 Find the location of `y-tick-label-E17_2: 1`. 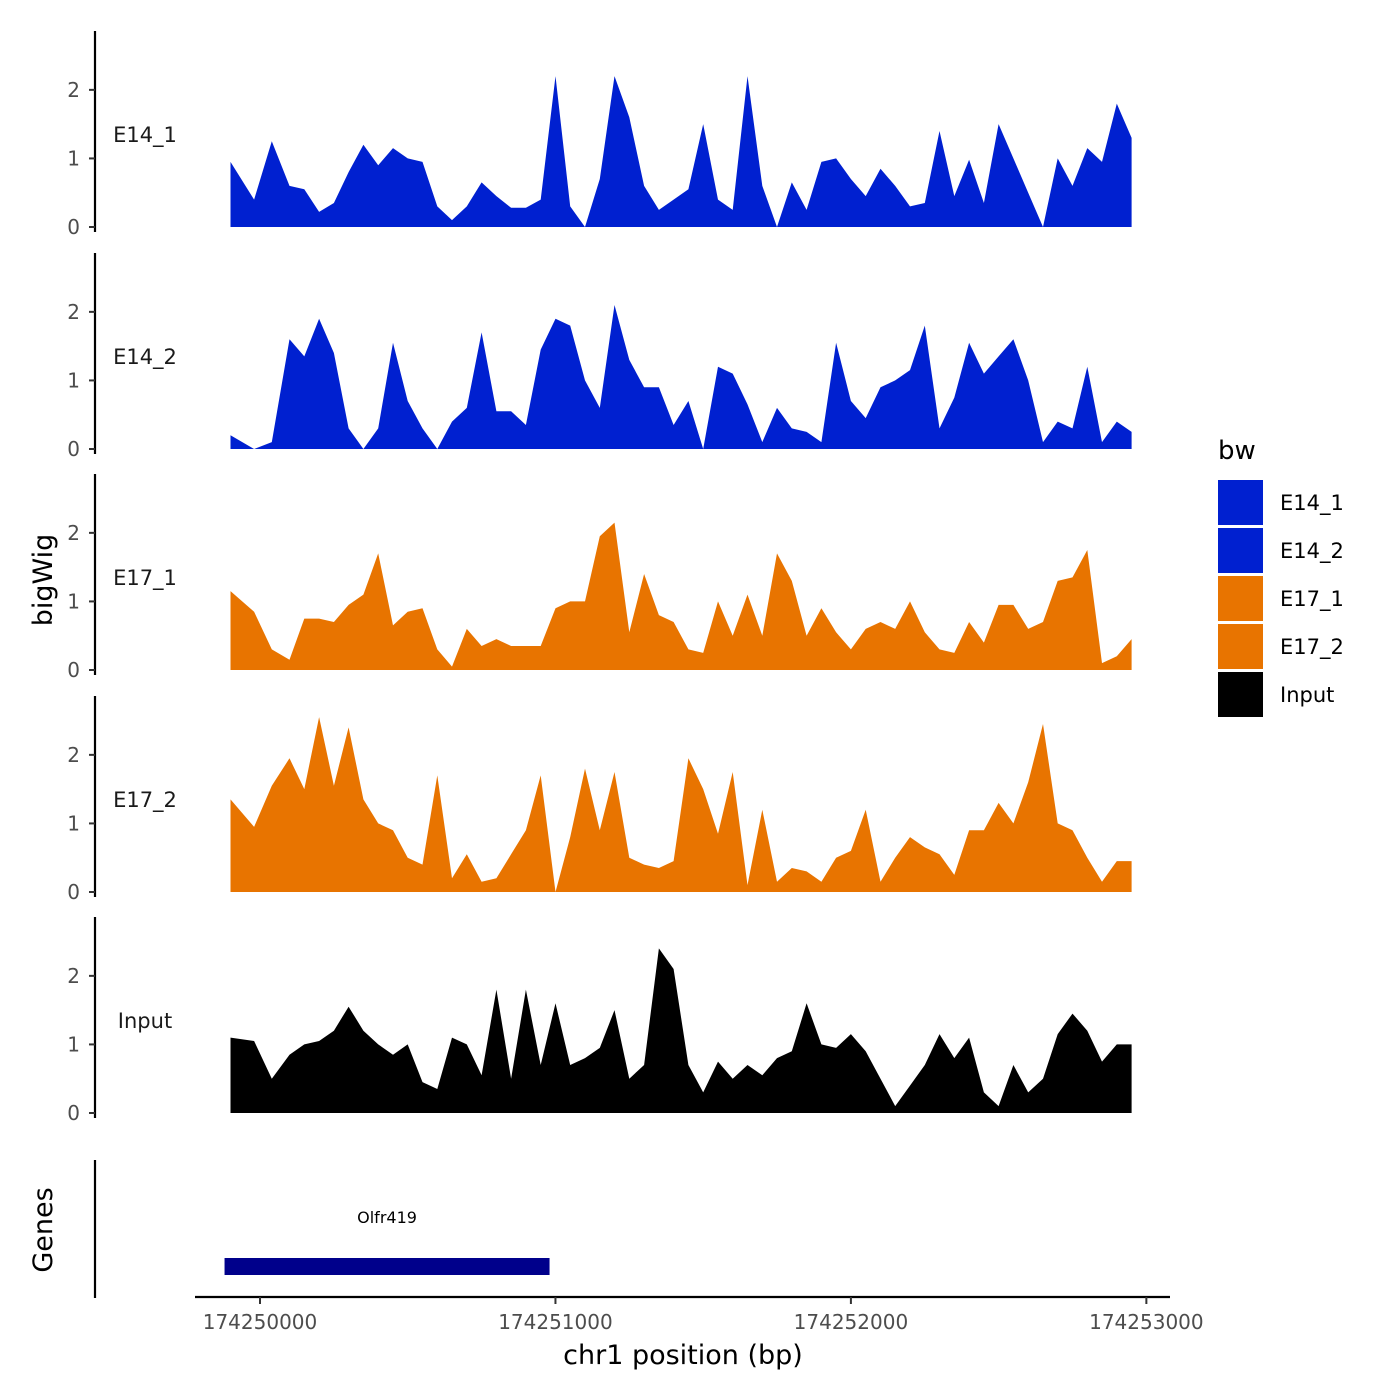

y-tick-label-E17_2: 1 is located at coordinates (73, 823).